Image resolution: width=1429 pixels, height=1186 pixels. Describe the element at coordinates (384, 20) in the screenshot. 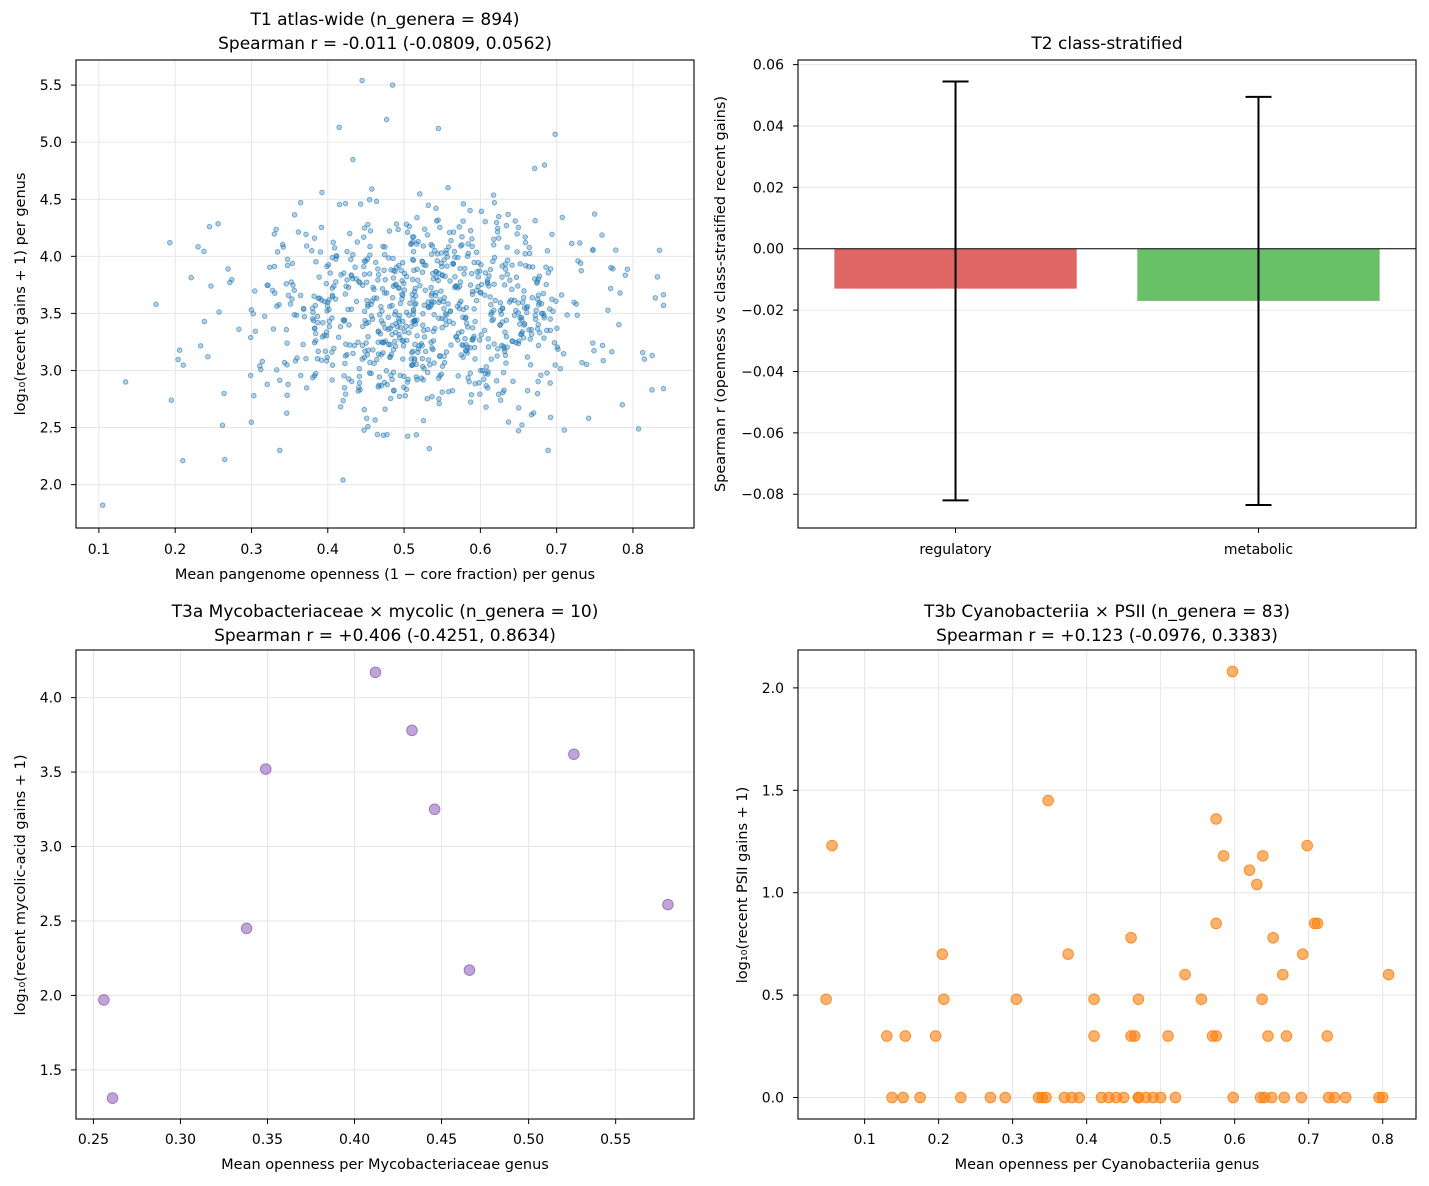

I see `t1-title: T1 atlas-wide (n_genera = 894)` at that location.